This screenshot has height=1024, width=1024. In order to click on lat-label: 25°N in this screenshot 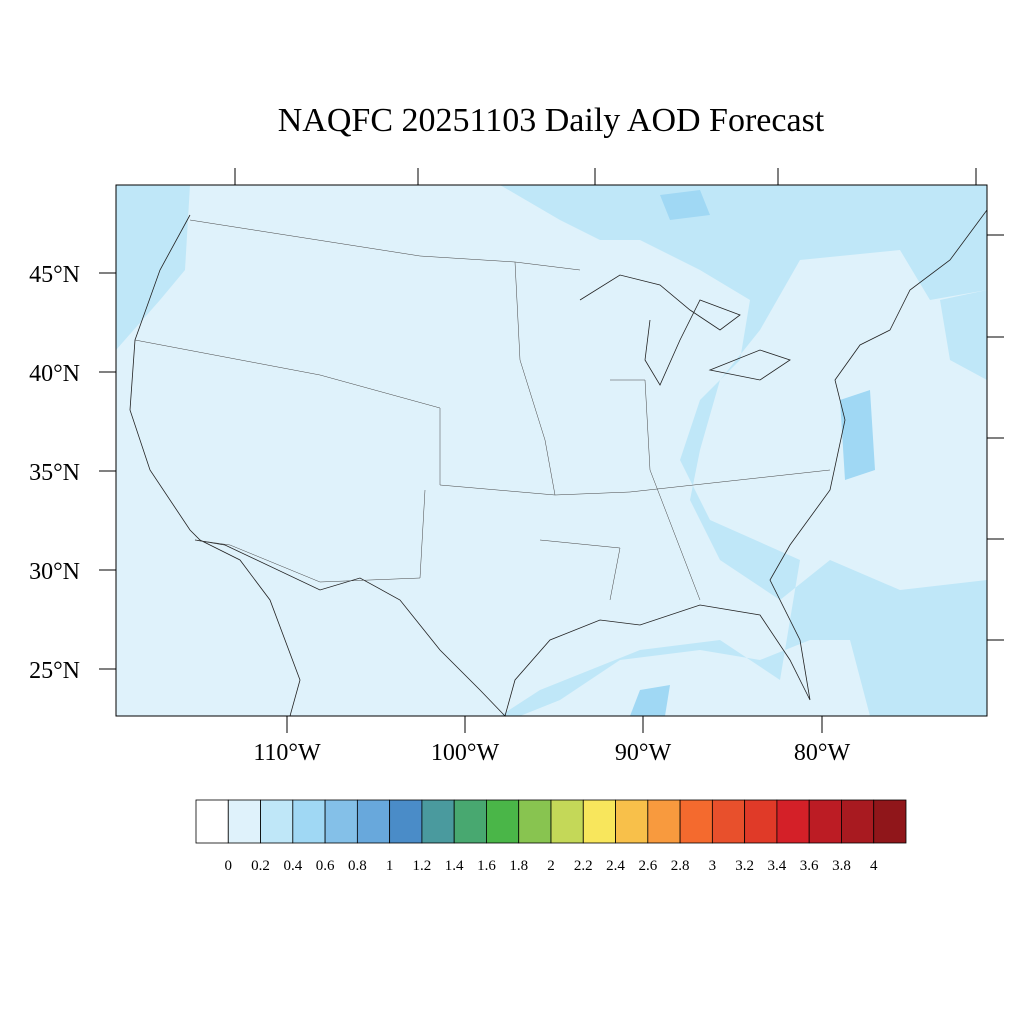, I will do `click(54, 671)`.